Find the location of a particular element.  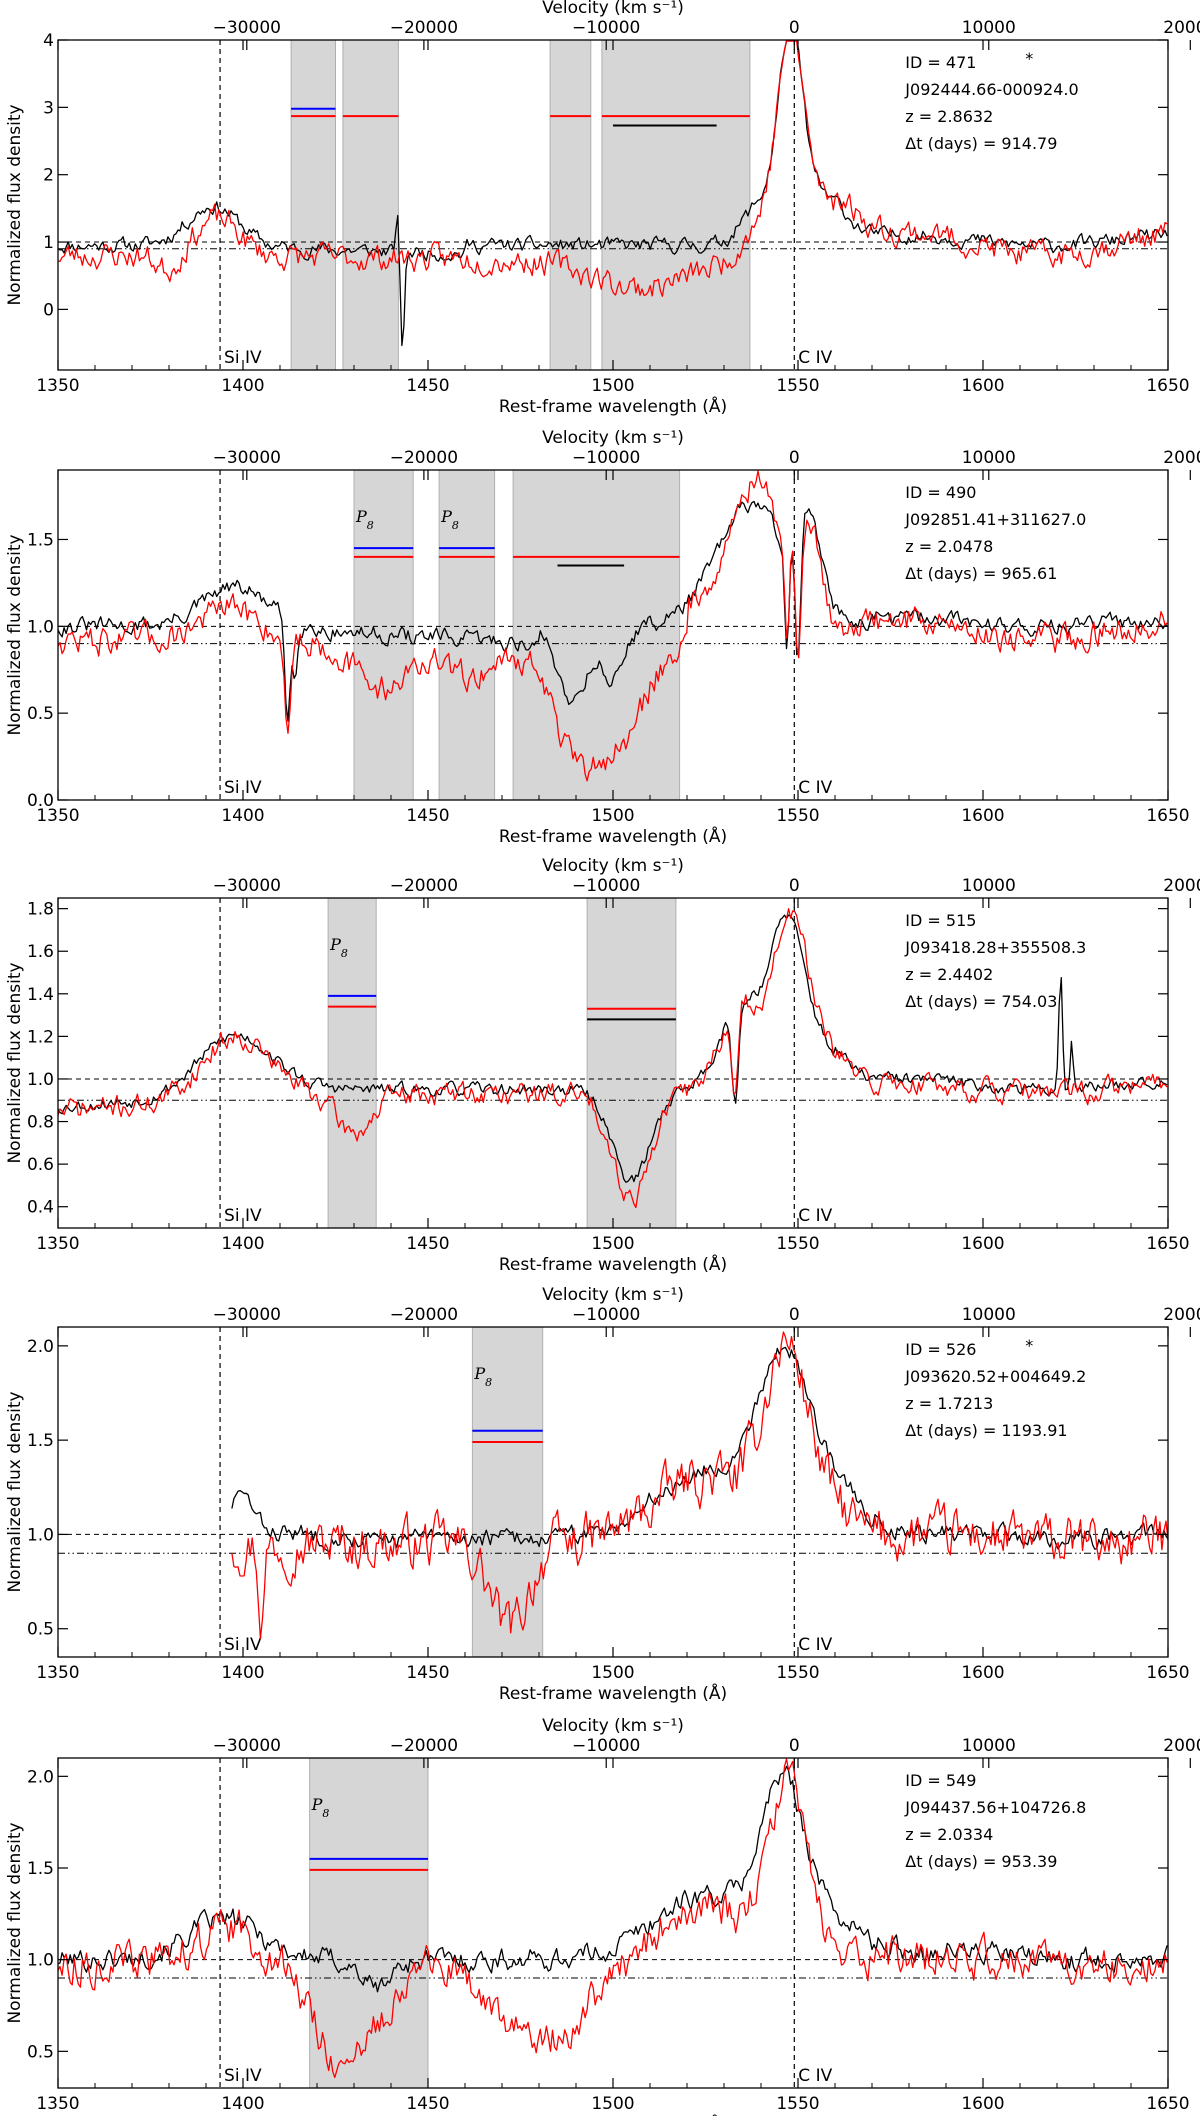

object-id: ID = 515 is located at coordinates (940, 920).